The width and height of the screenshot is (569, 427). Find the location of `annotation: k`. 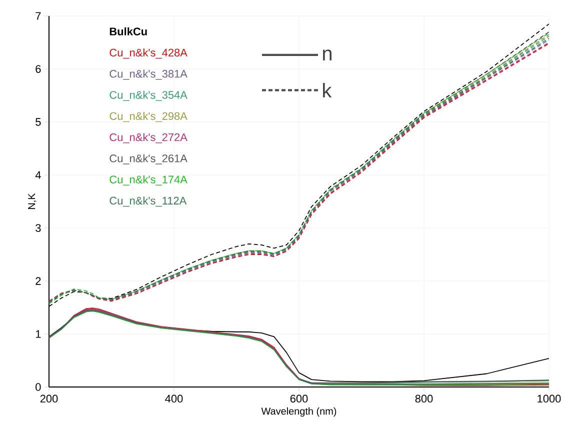

annotation: k is located at coordinates (327, 90).